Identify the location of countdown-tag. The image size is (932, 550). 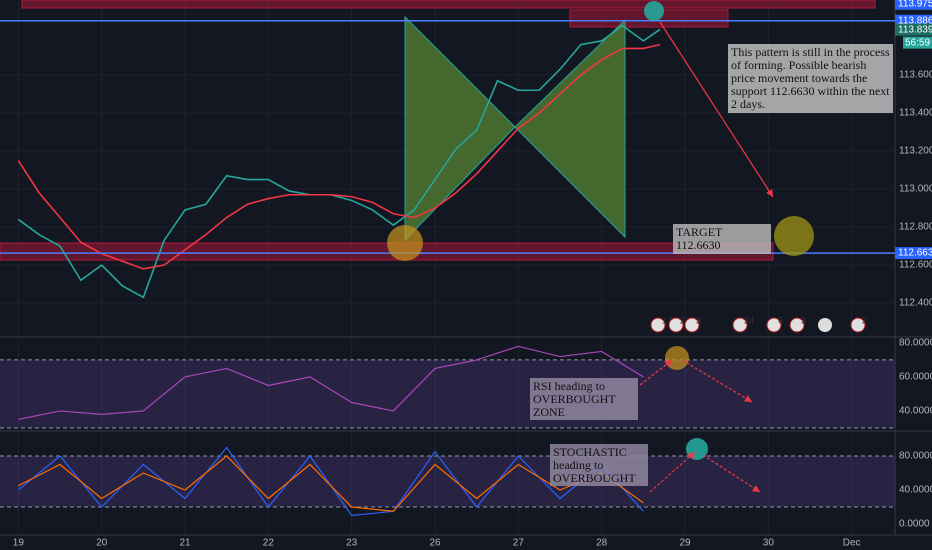
(917, 42).